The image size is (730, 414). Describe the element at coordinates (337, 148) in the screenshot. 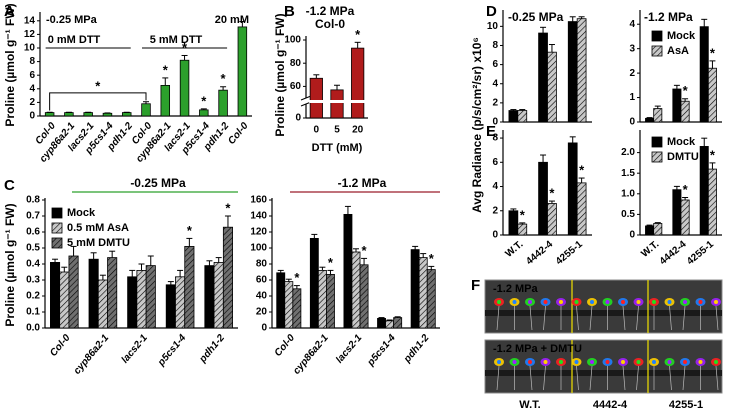

I see `x-axis-label: DTT (mM)` at that location.